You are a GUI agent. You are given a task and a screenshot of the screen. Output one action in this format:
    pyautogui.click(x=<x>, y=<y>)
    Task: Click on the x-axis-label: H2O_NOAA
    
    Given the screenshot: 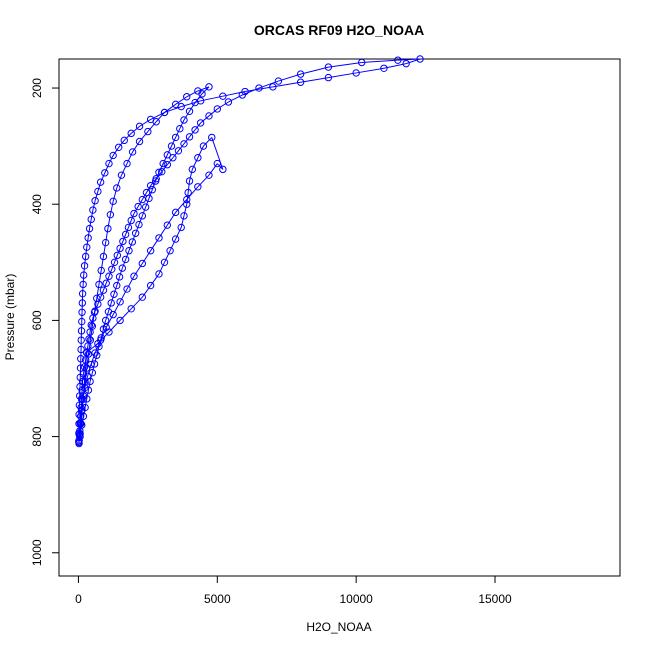 What is the action you would take?
    pyautogui.click(x=338, y=627)
    